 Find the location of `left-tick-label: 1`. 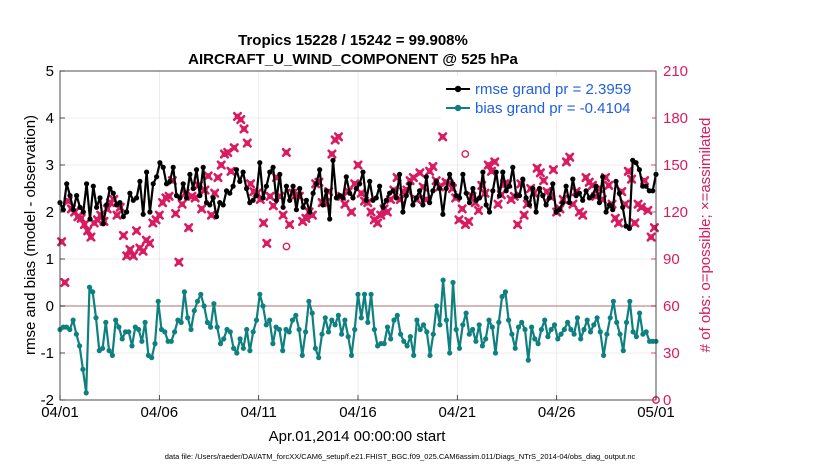

left-tick-label: 1 is located at coordinates (50, 259).